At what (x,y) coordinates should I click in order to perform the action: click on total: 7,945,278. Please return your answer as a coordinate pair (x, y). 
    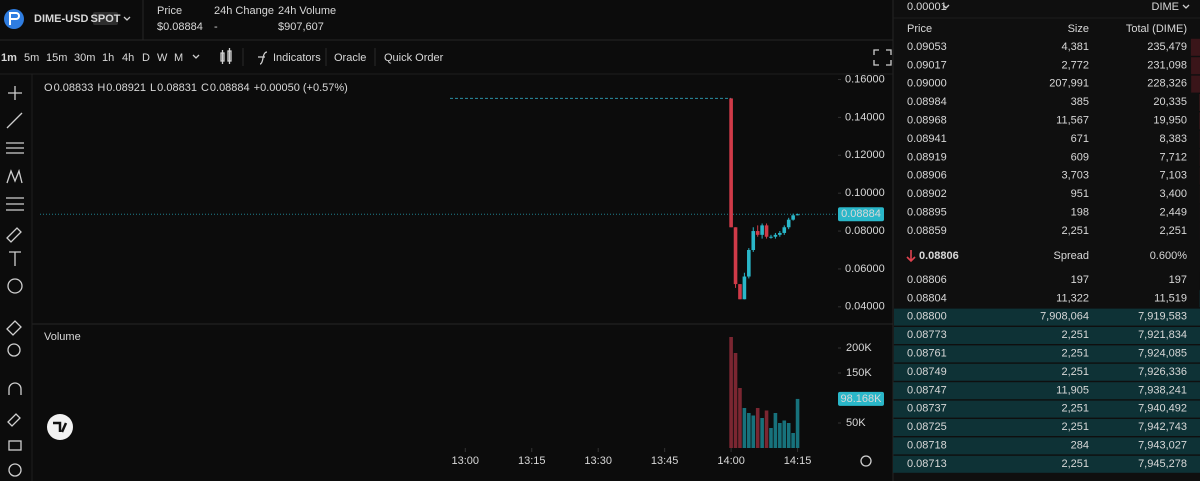
    Looking at the image, I should click on (1162, 464).